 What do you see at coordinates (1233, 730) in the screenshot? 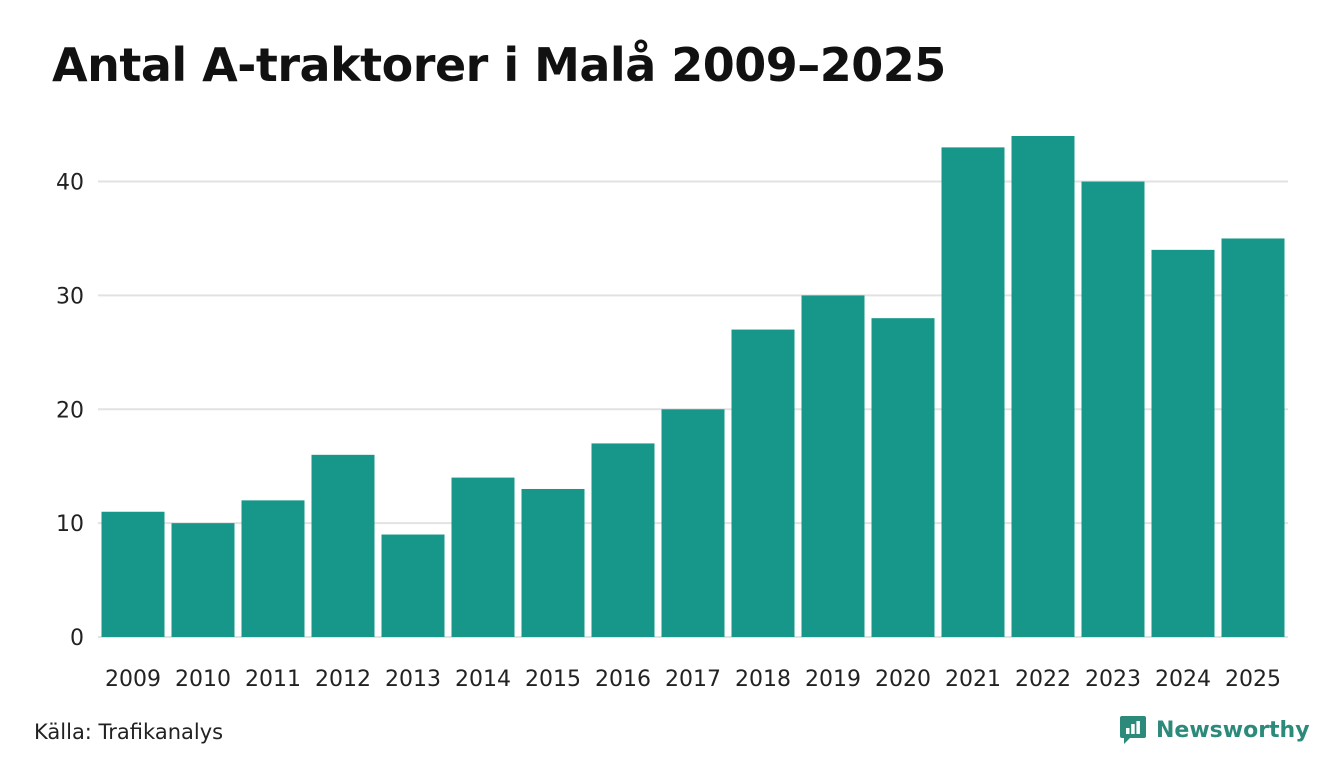
I see `brand-name: Newsworthy` at bounding box center [1233, 730].